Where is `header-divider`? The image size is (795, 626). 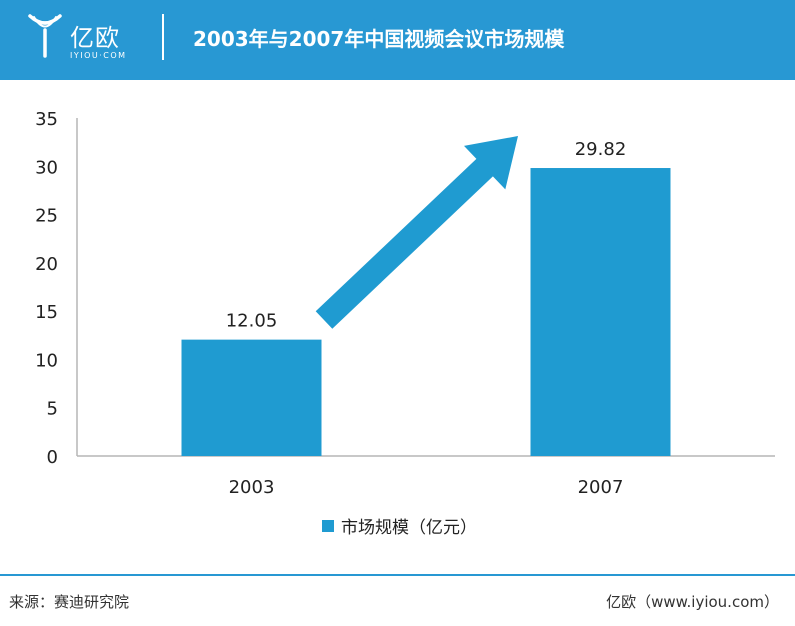 header-divider is located at coordinates (163, 37).